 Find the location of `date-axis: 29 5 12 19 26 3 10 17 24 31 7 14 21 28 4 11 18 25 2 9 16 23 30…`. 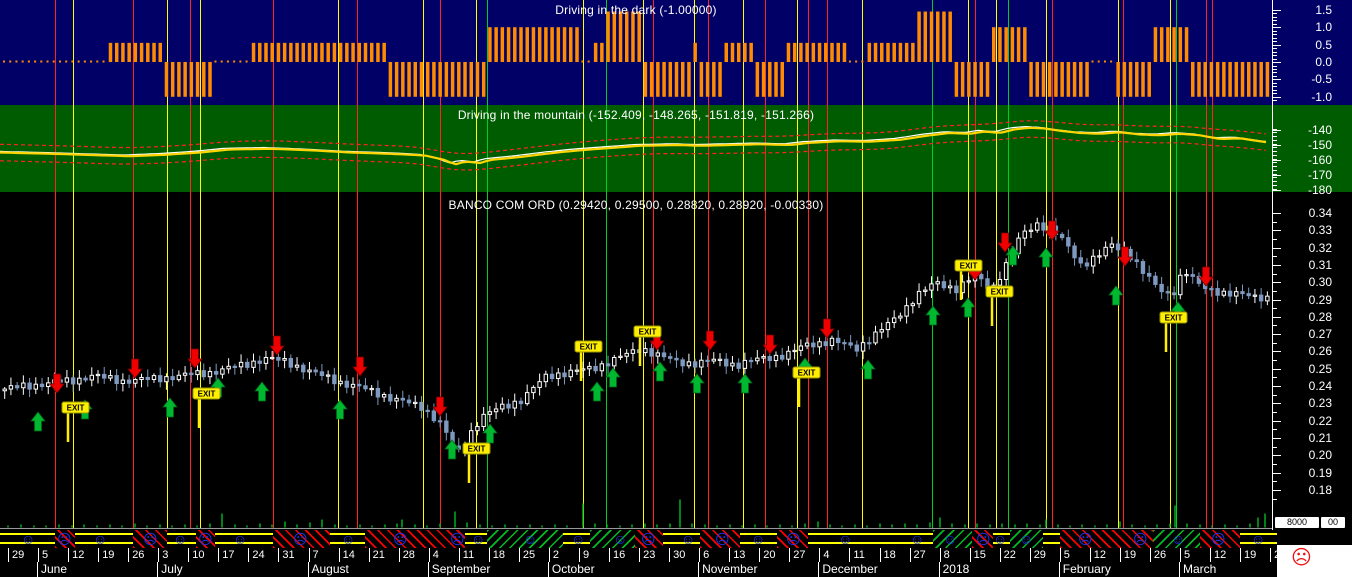

date-axis: 29 5 12 19 26 3 10 17 24 31 7 14 21 28 4 11 18 25 2 9 16 23 30… is located at coordinates (638, 555).